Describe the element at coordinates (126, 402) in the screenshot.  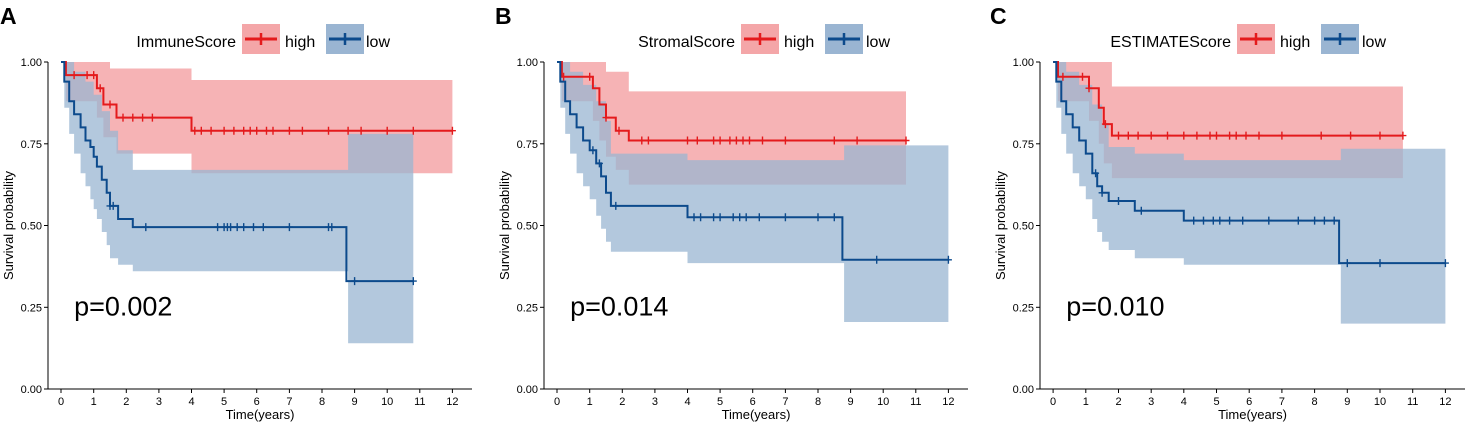
I see `x-tick-label: 2` at that location.